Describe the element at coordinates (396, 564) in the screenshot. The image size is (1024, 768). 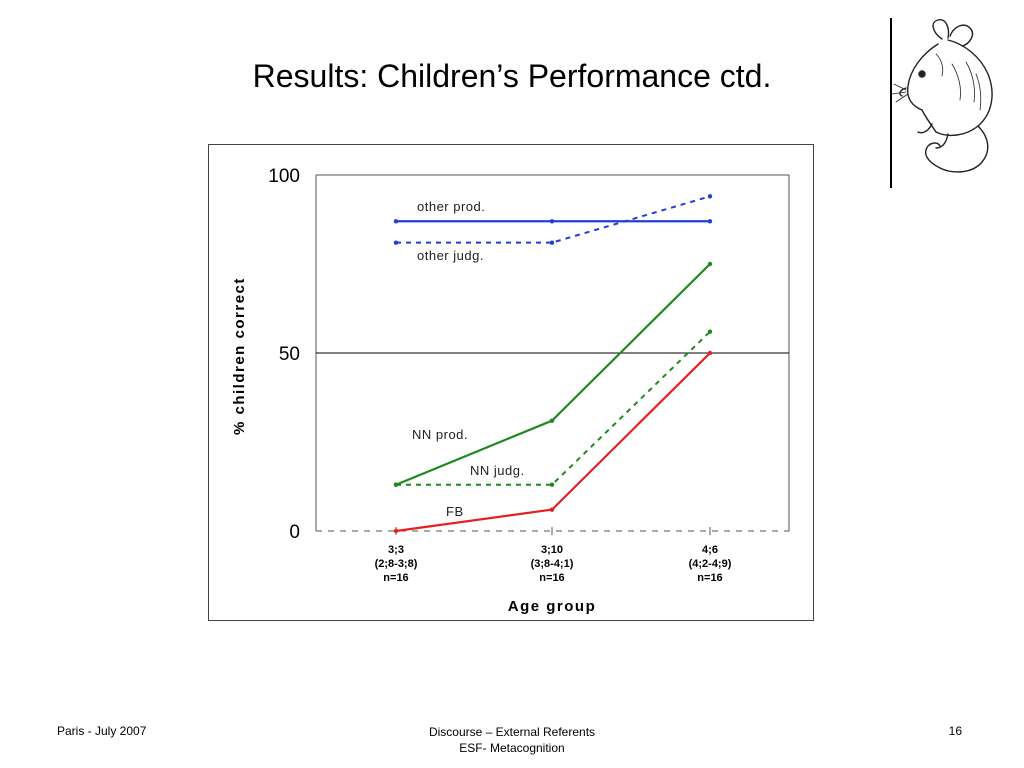
I see `x-tick-label: (2;8-3;8)` at that location.